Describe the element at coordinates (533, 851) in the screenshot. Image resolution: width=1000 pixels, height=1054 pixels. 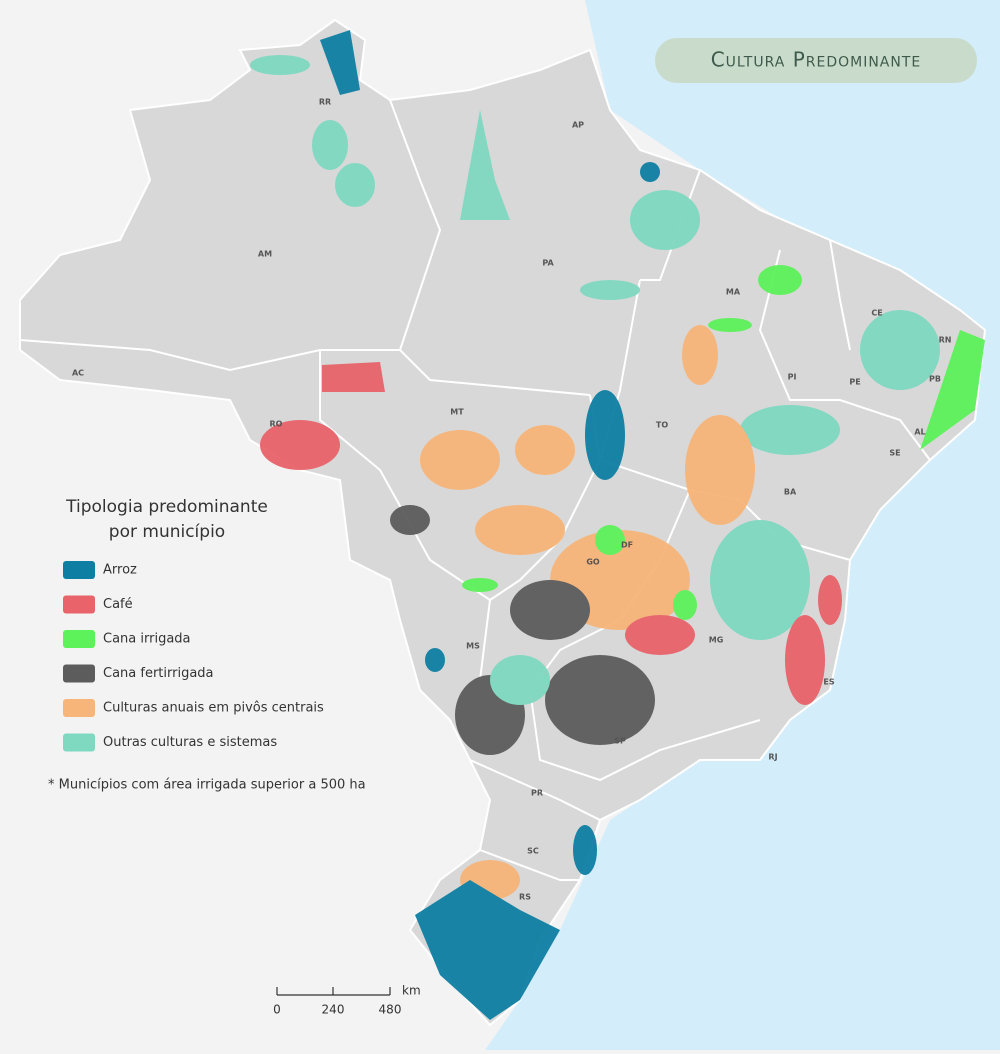
I see `state-label: SC` at that location.